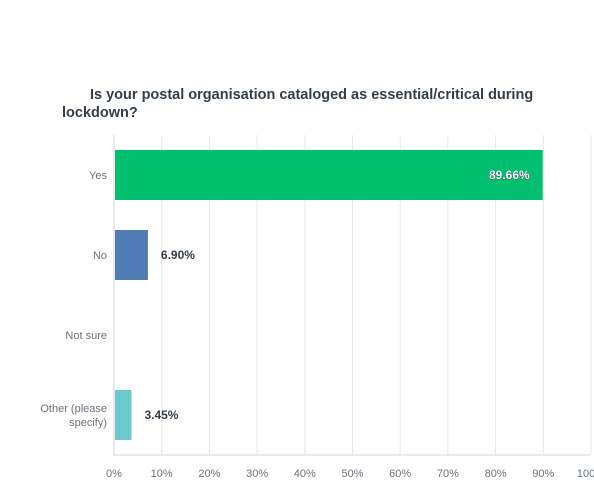  What do you see at coordinates (448, 474) in the screenshot?
I see `x-tick-label: 70%` at bounding box center [448, 474].